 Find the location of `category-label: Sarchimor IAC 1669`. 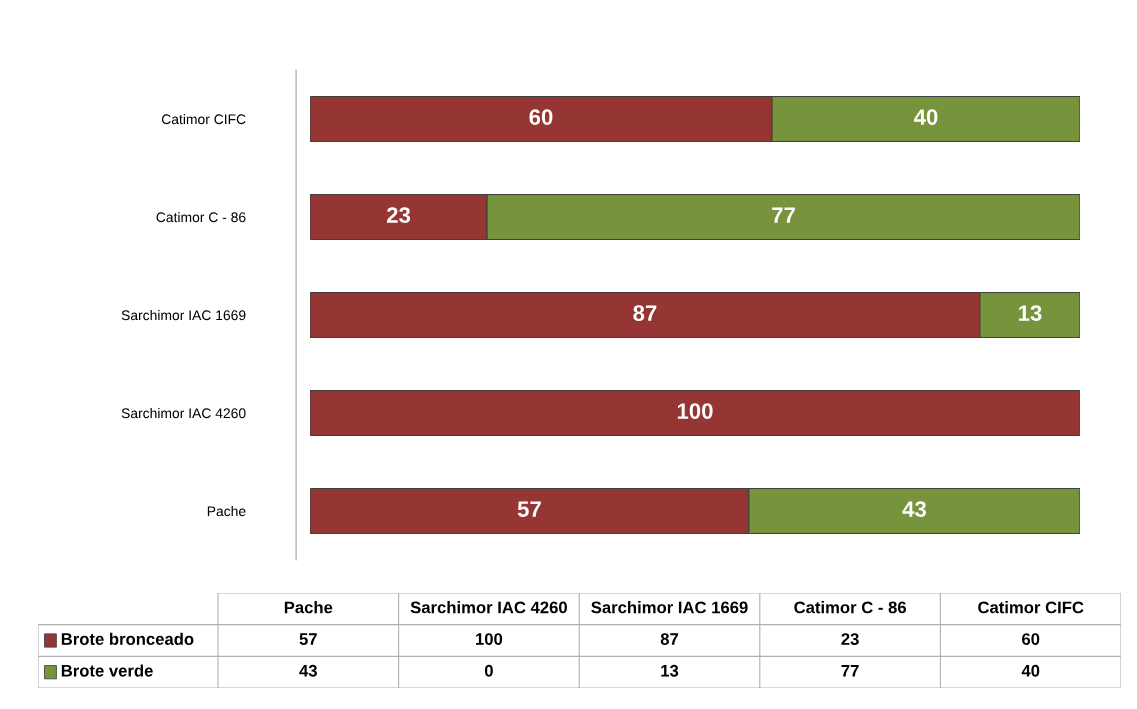

category-label: Sarchimor IAC 1669 is located at coordinates (669, 607).